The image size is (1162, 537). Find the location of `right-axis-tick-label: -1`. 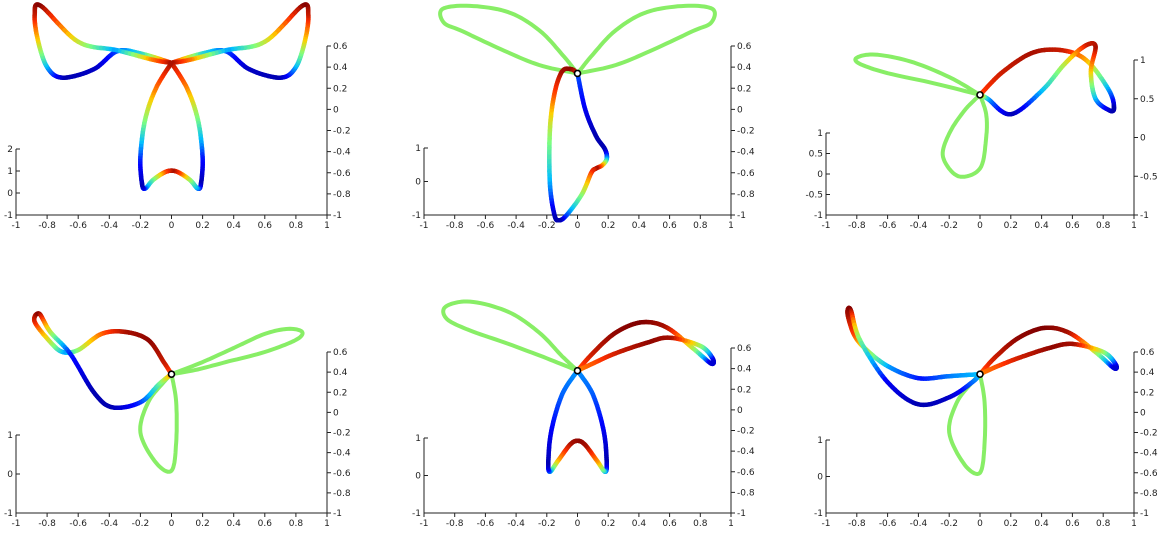

right-axis-tick-label: -1 is located at coordinates (741, 216).